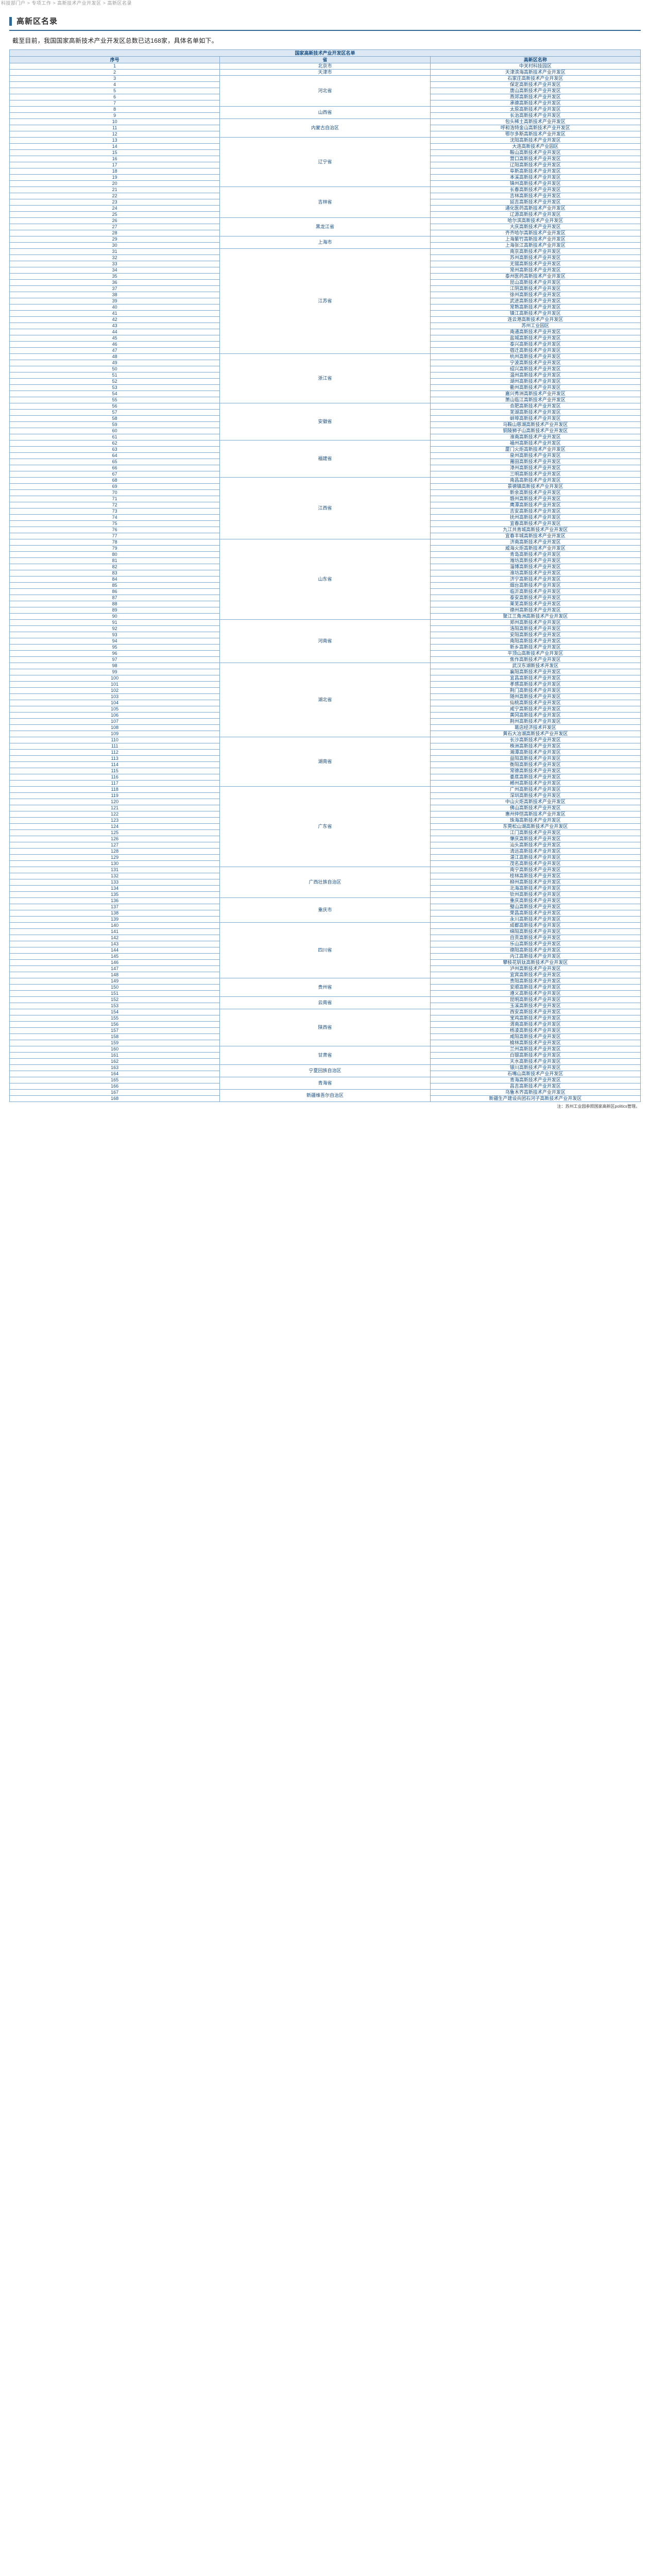 This screenshot has width=650, height=2576. What do you see at coordinates (13, 3) in the screenshot?
I see `breadcrumb-item-home: 科技部门户` at bounding box center [13, 3].